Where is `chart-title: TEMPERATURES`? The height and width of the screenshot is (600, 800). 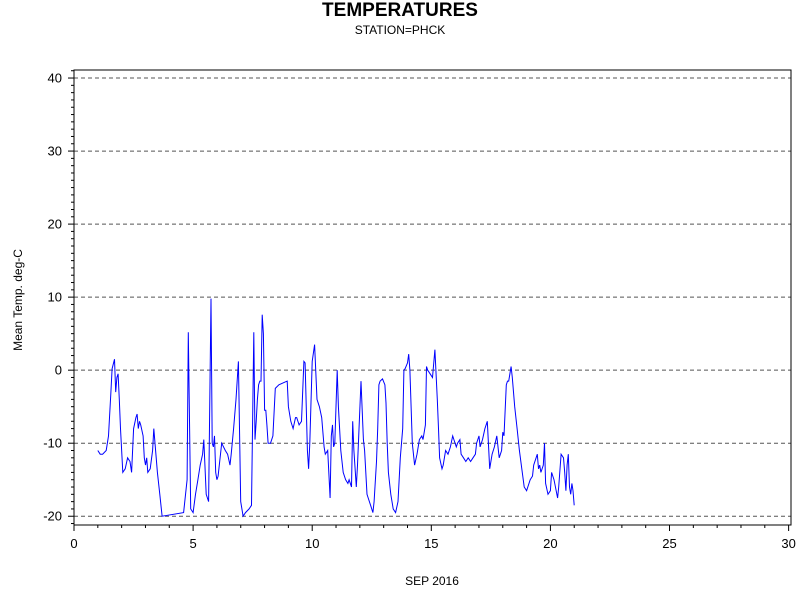 chart-title: TEMPERATURES is located at coordinates (400, 10).